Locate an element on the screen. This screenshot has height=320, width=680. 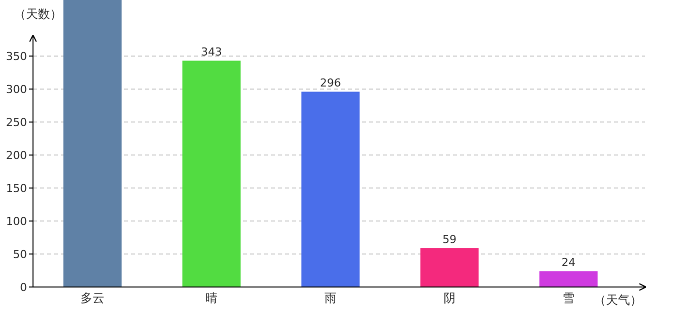
y-tick-label: 50 is located at coordinates (20, 255).